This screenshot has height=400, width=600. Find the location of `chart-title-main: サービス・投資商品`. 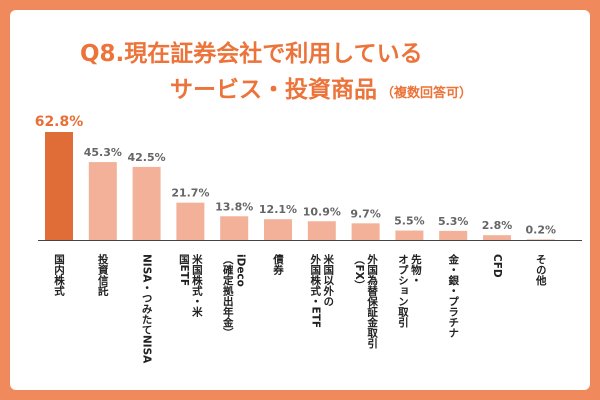

chart-title-main: サービス・投資商品 is located at coordinates (273, 90).